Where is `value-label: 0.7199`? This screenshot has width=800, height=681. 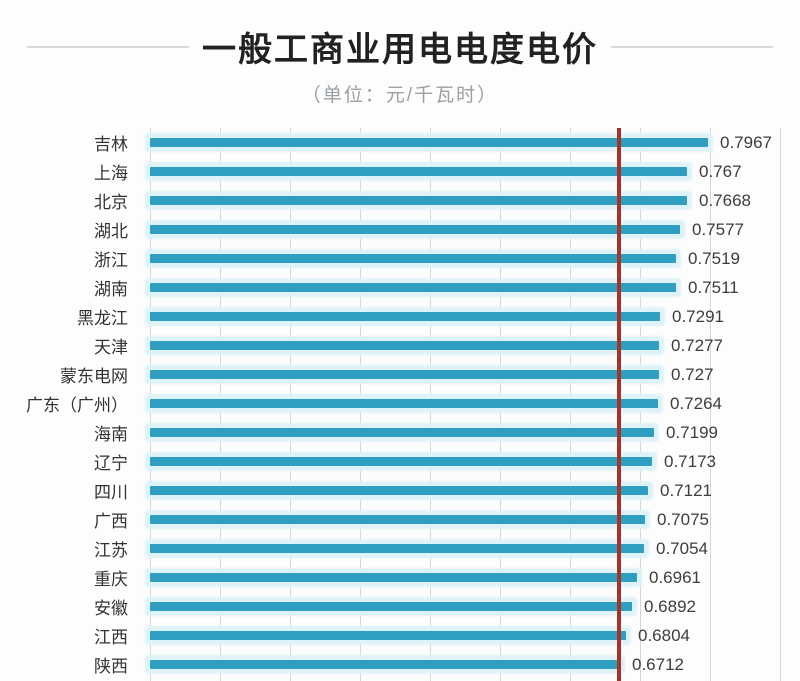 value-label: 0.7199 is located at coordinates (692, 432).